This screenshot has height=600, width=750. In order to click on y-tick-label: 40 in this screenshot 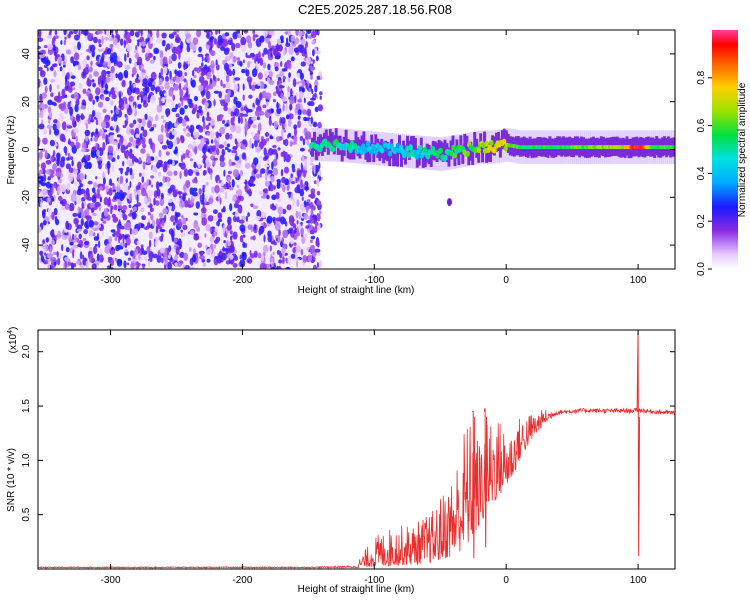, I will do `click(26, 54)`.